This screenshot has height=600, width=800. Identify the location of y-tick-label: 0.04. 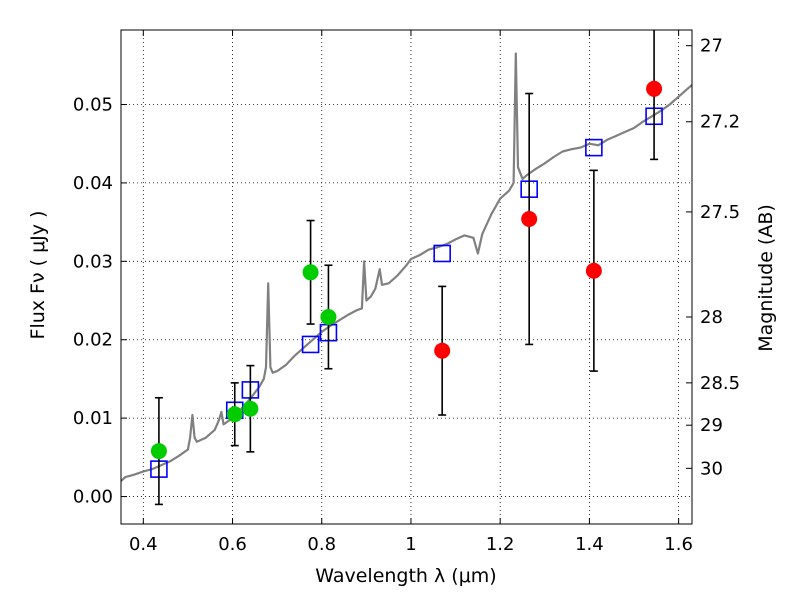
(93, 183).